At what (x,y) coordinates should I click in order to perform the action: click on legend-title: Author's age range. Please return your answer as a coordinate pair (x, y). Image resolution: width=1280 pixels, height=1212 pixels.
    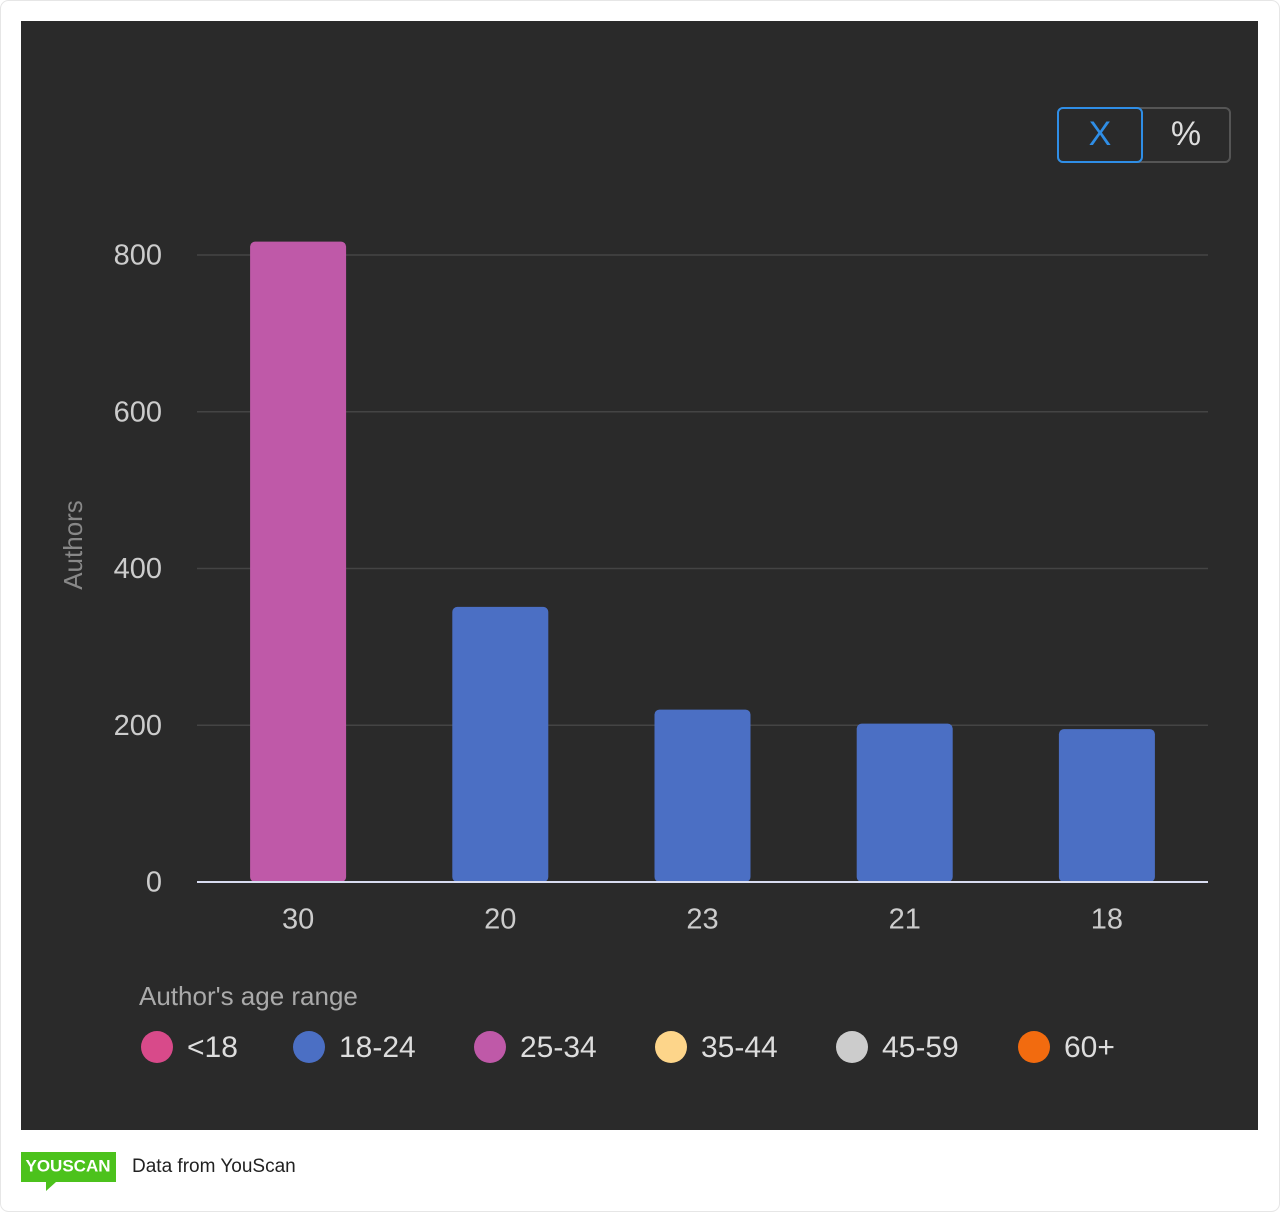
    Looking at the image, I should click on (248, 996).